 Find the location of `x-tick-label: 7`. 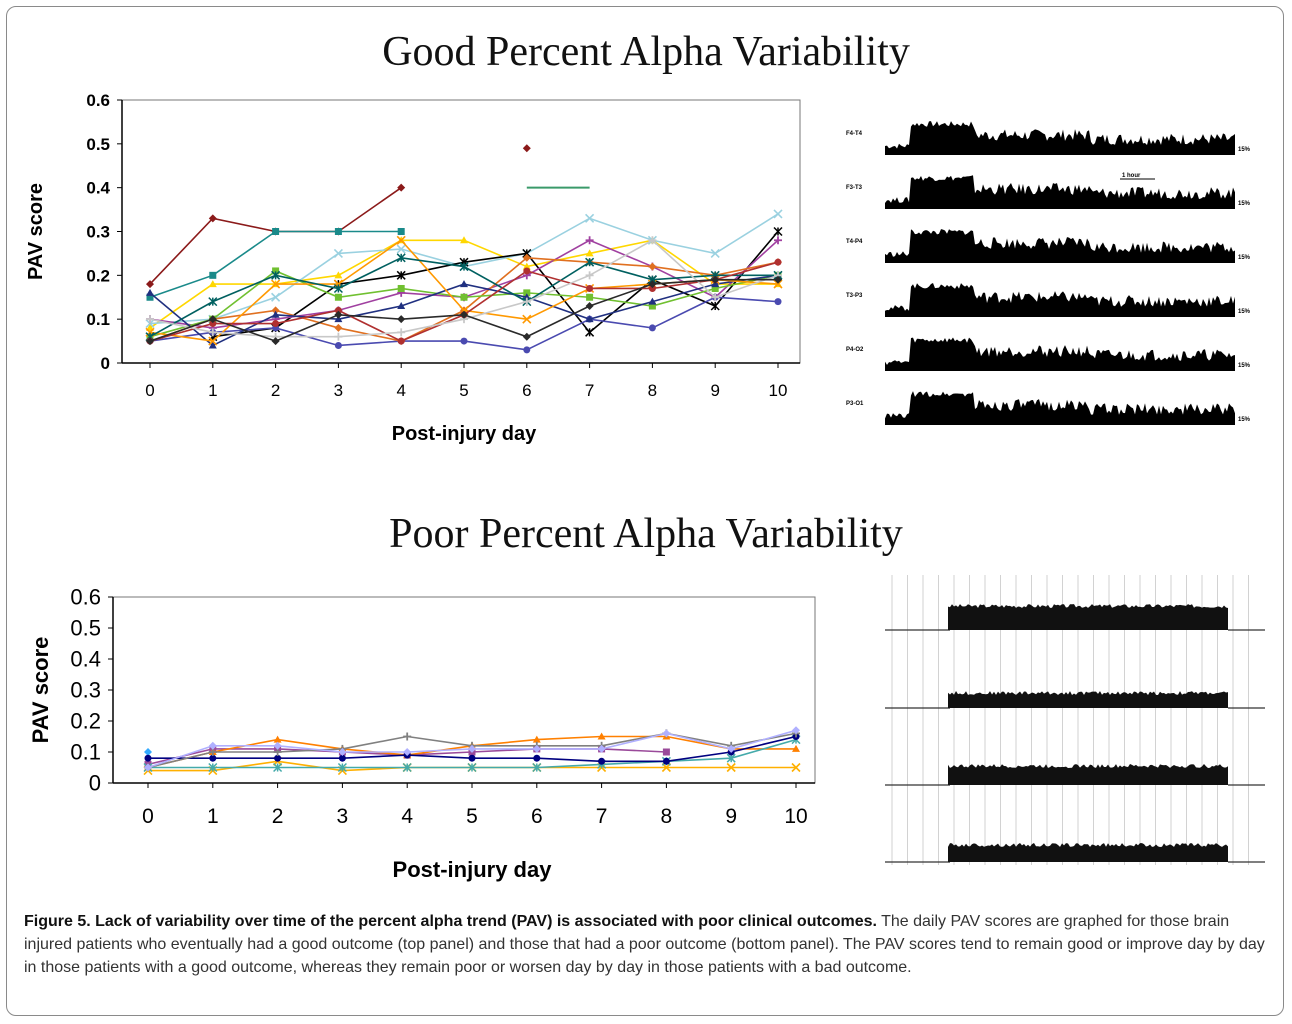

x-tick-label: 7 is located at coordinates (602, 816).